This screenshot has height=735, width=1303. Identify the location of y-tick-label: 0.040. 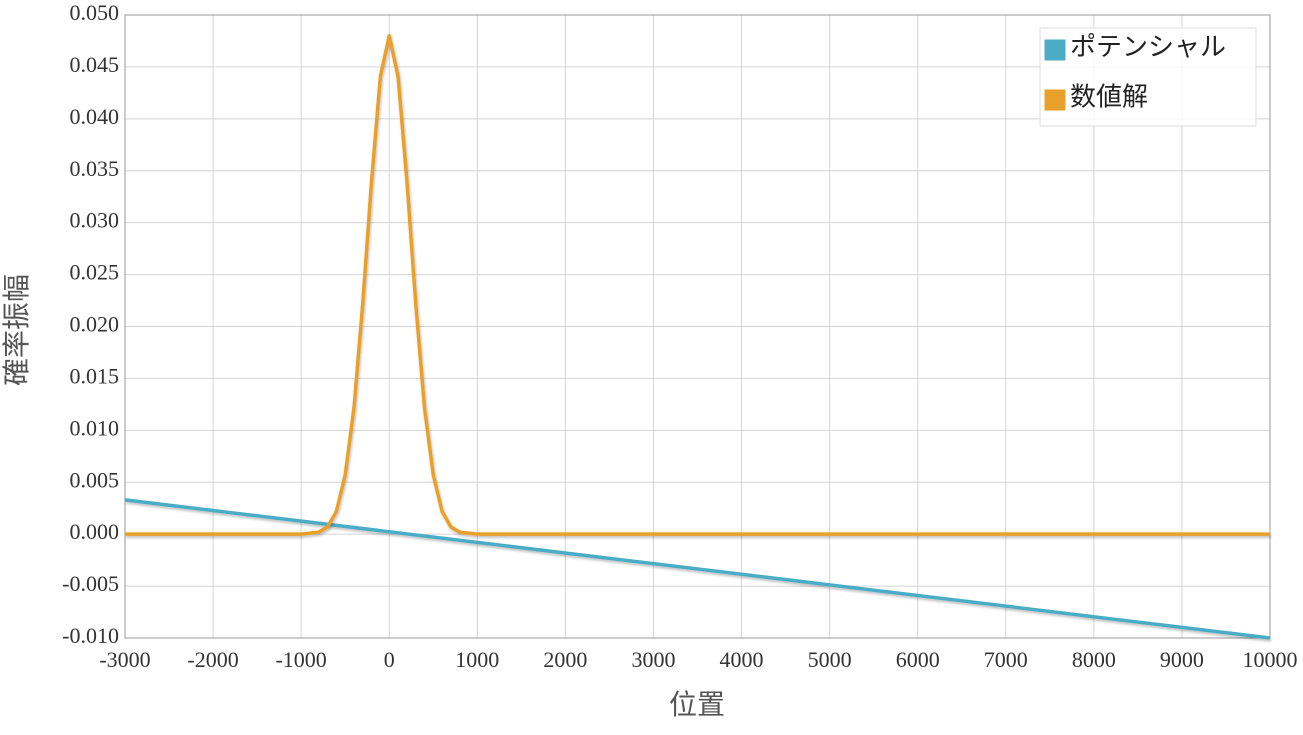
(95, 116).